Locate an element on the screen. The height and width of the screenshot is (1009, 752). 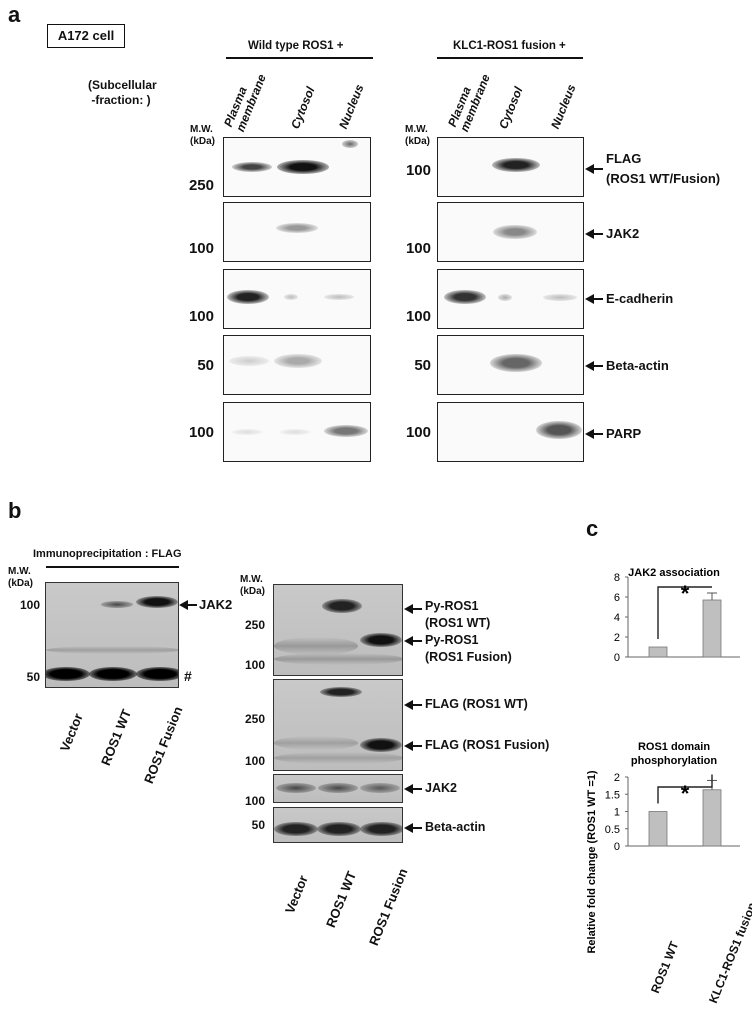
label-b-flag-fusion: FLAG (ROS1 Fusion) is located at coordinates (487, 745).